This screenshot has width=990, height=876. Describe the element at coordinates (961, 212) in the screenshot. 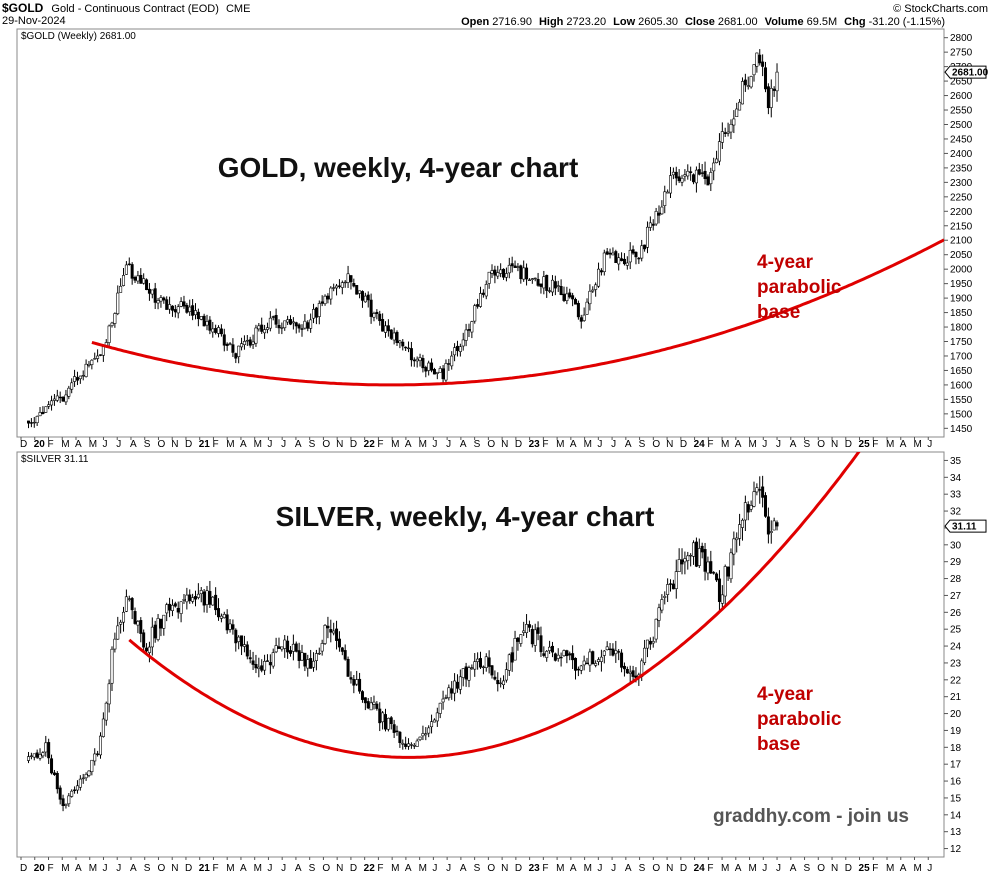

I see `y-tick-label: 2200` at that location.